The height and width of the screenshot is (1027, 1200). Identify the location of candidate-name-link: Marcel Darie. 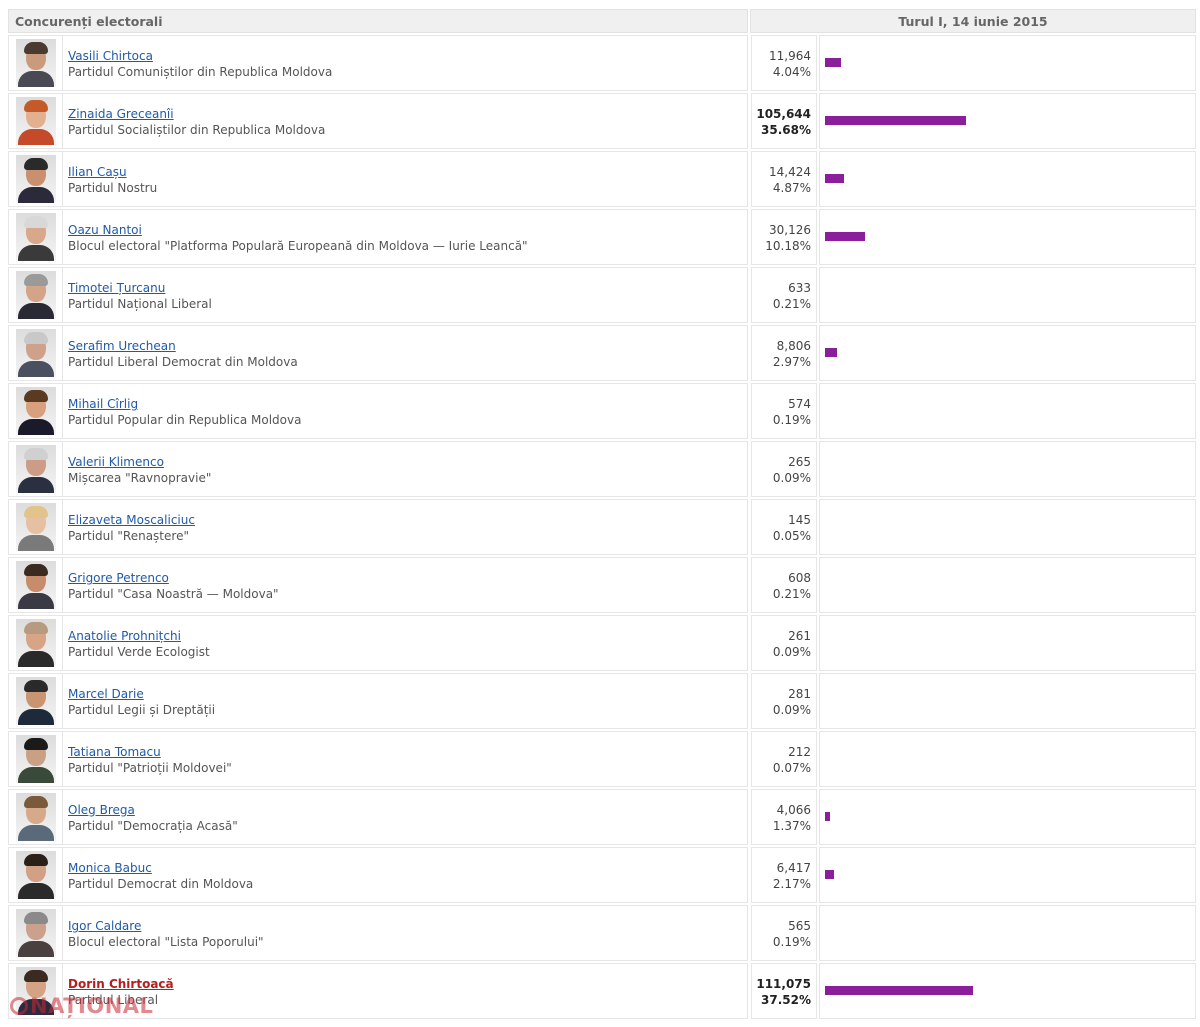
(106, 694).